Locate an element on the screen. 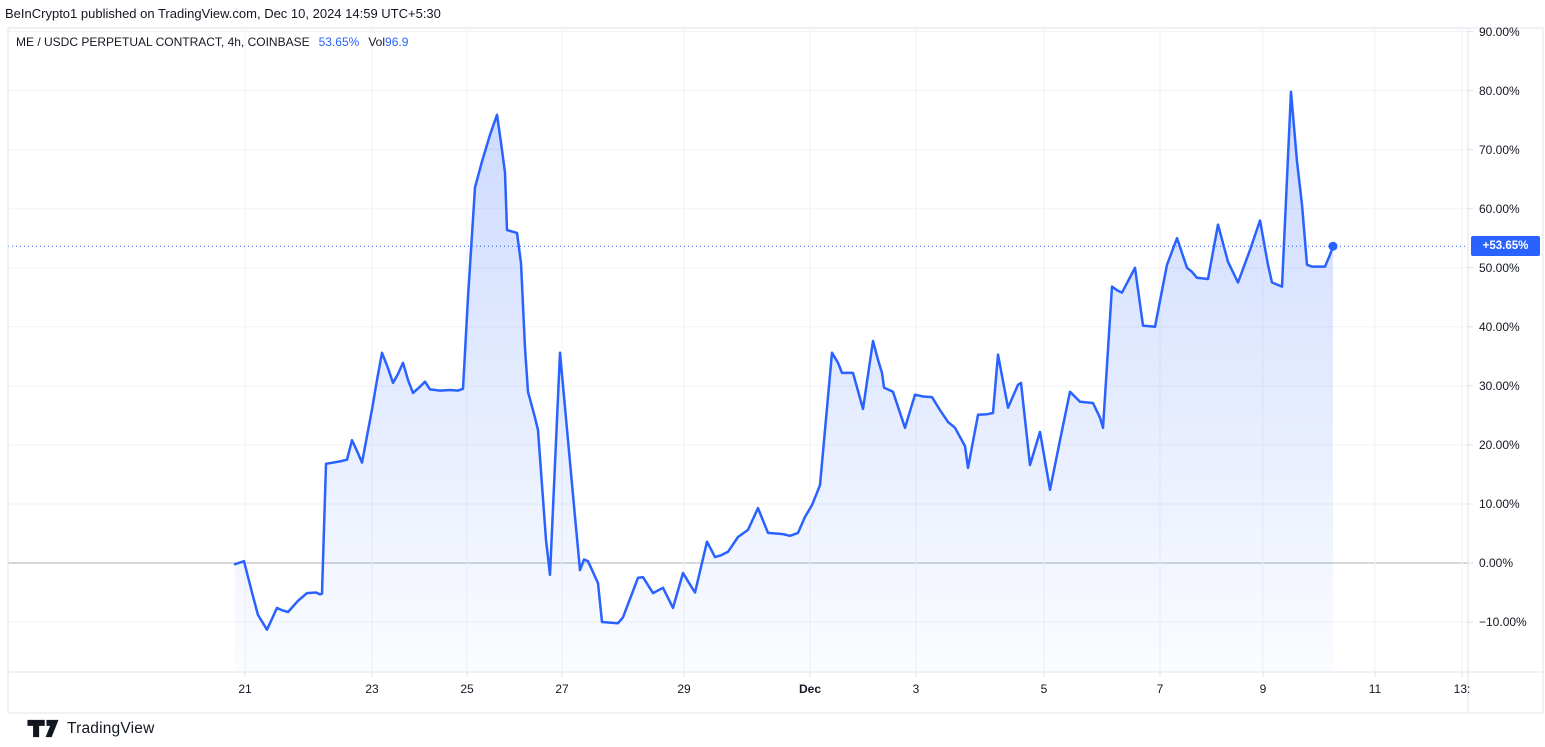 This screenshot has width=1545, height=747. tradingview-branding: TradingView is located at coordinates (91, 728).